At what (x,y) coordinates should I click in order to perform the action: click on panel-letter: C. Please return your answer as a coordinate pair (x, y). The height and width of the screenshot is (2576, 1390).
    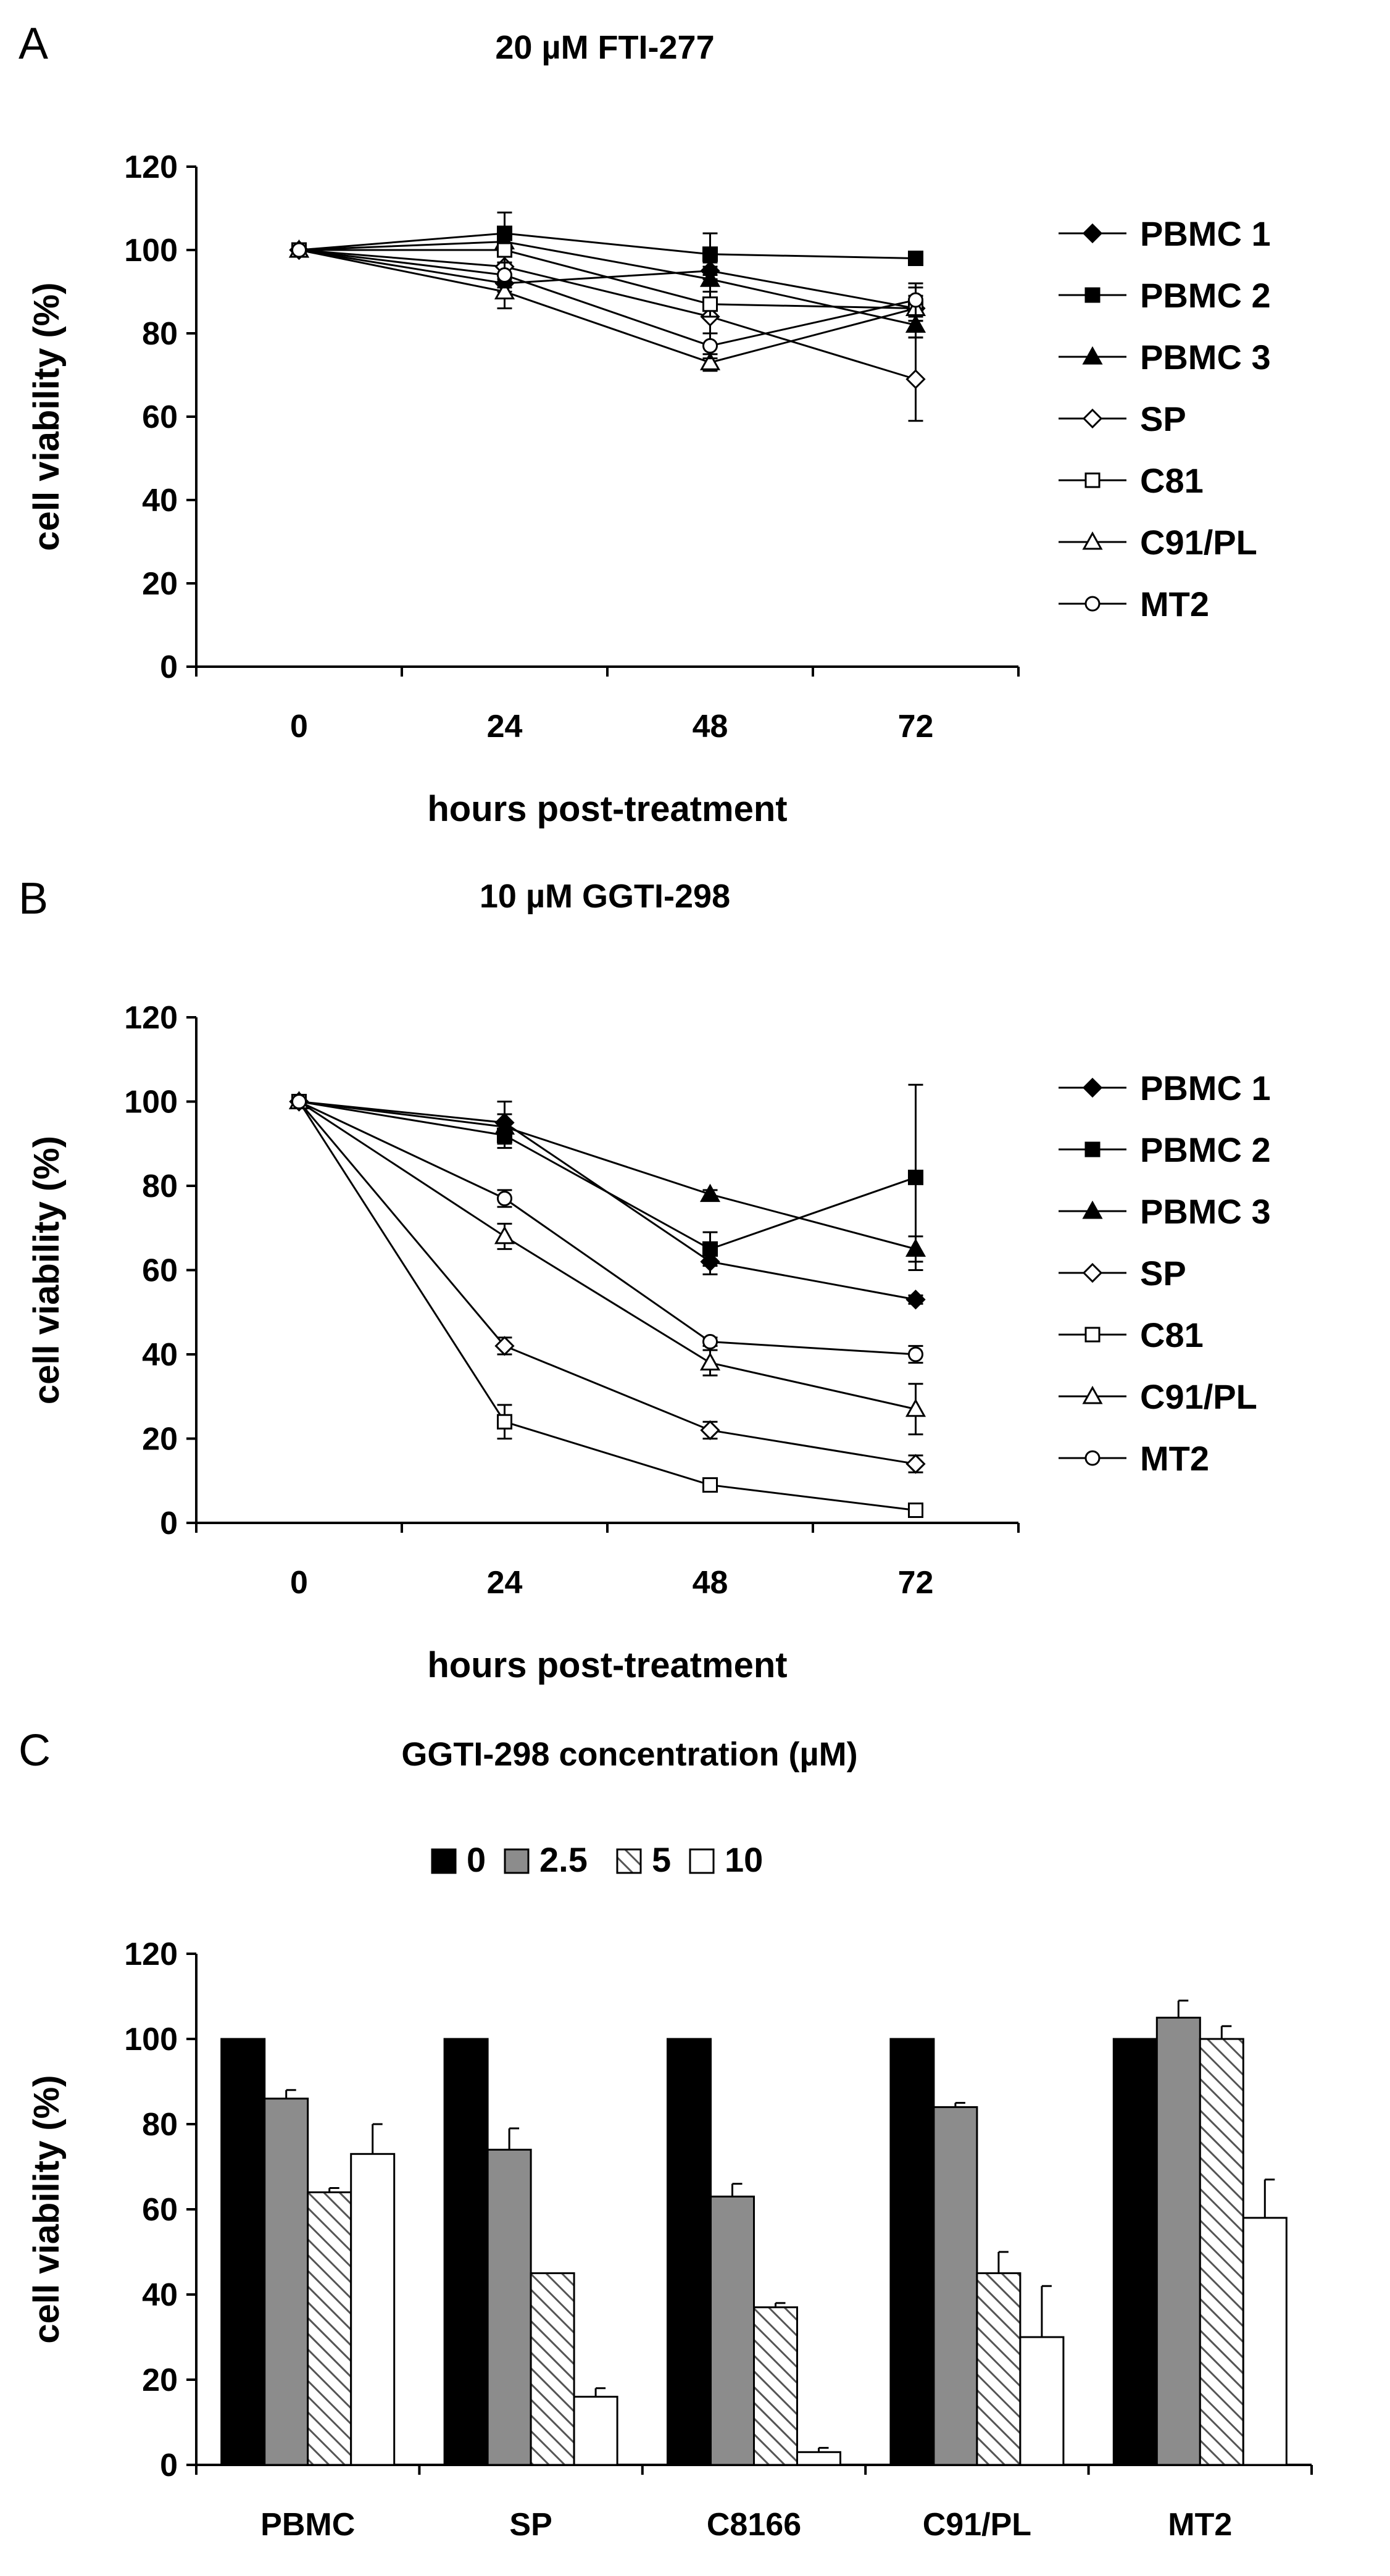
    Looking at the image, I should click on (35, 1750).